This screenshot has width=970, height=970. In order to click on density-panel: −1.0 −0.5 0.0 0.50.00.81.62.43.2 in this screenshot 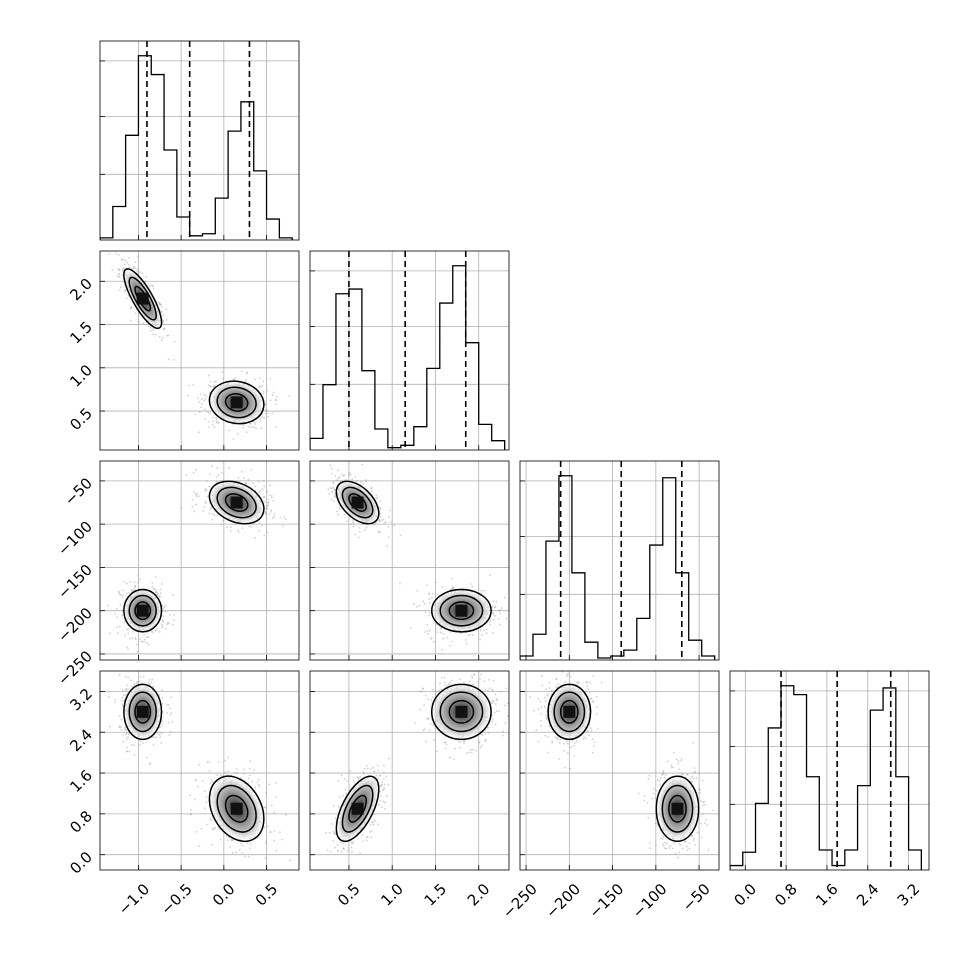, I will do `click(183, 794)`.